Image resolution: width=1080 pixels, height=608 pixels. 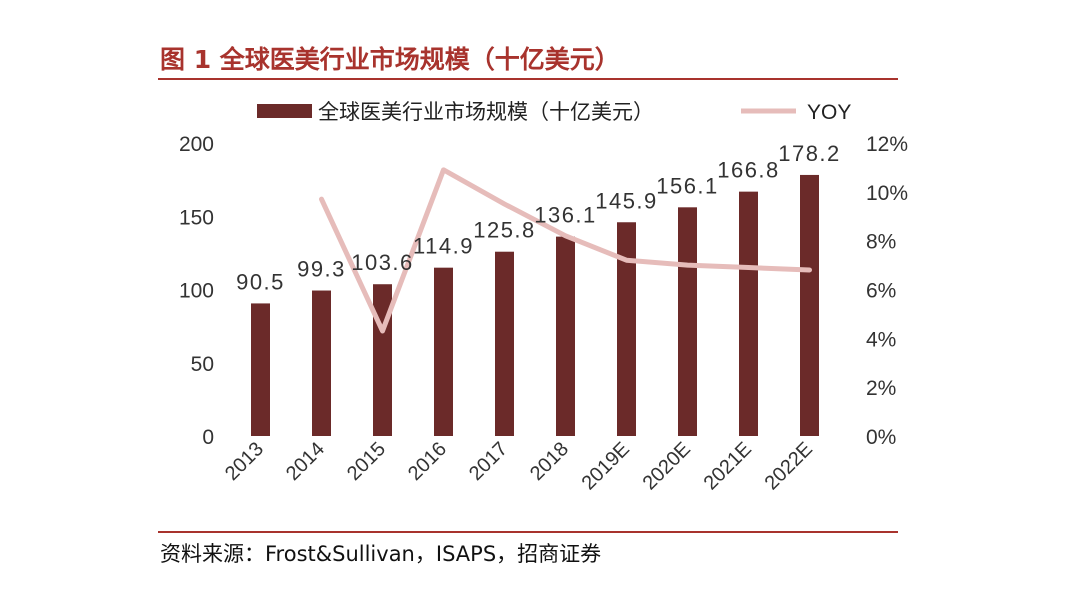 I want to click on source-note: 资料来源：Frost&Sullivan，ISAPS，招商证券, so click(x=381, y=554).